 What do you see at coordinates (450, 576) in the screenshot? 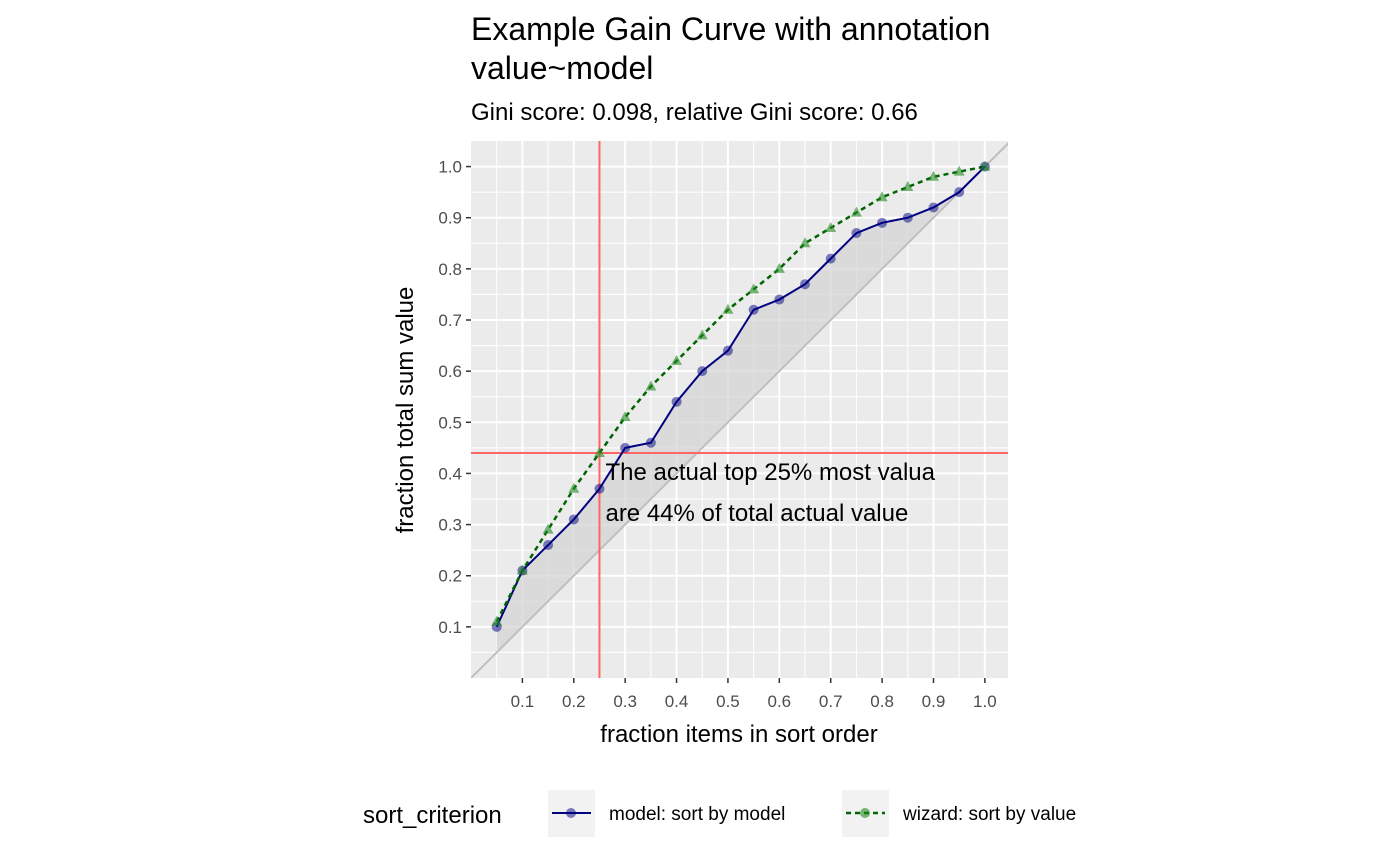
I see `y-tick-label: 0.2` at bounding box center [450, 576].